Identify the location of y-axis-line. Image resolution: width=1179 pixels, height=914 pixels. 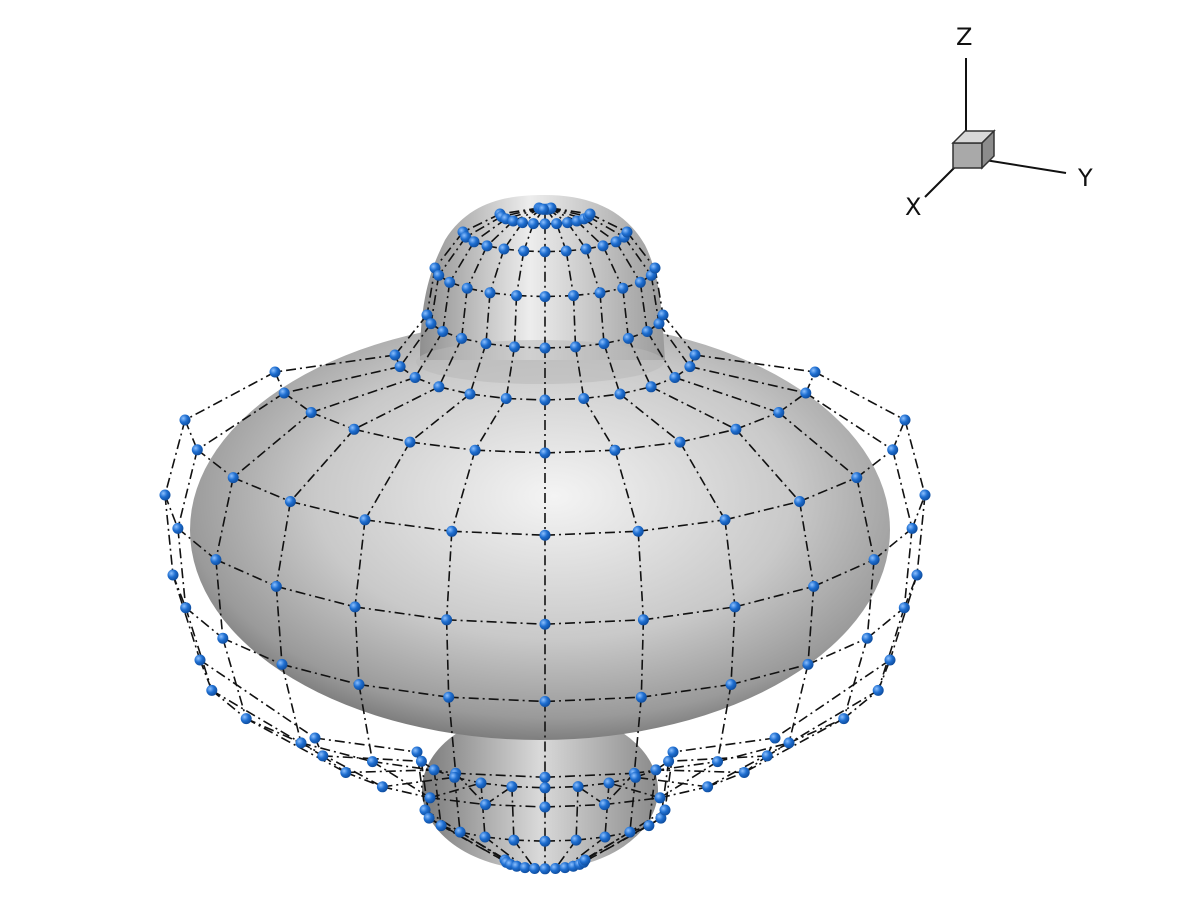
(1025, 166).